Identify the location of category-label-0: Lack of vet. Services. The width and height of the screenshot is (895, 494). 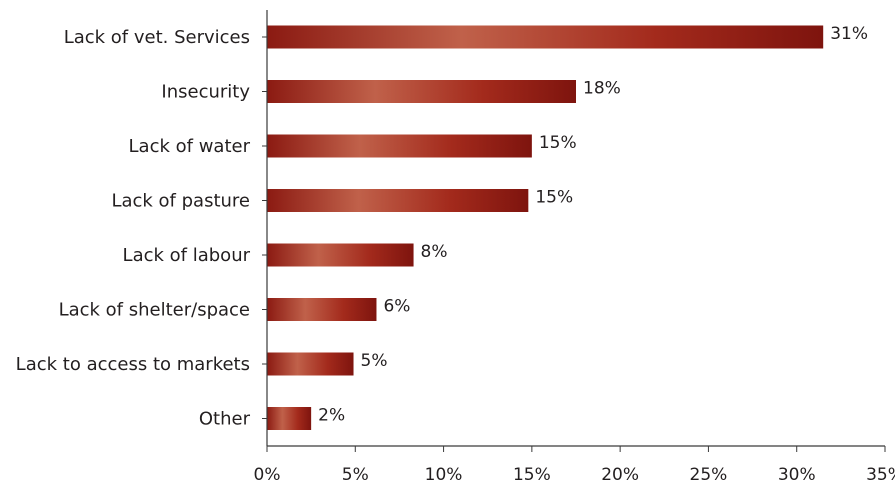
(157, 37).